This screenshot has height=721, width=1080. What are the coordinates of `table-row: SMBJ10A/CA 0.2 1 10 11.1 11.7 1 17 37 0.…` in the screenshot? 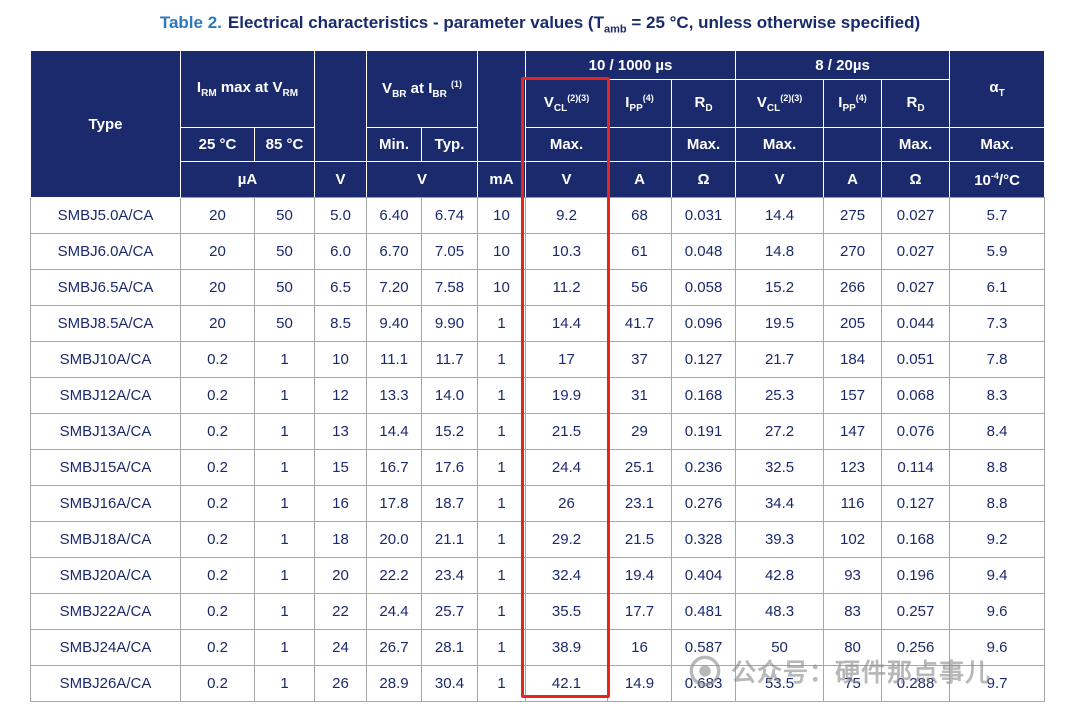 It's located at (538, 360).